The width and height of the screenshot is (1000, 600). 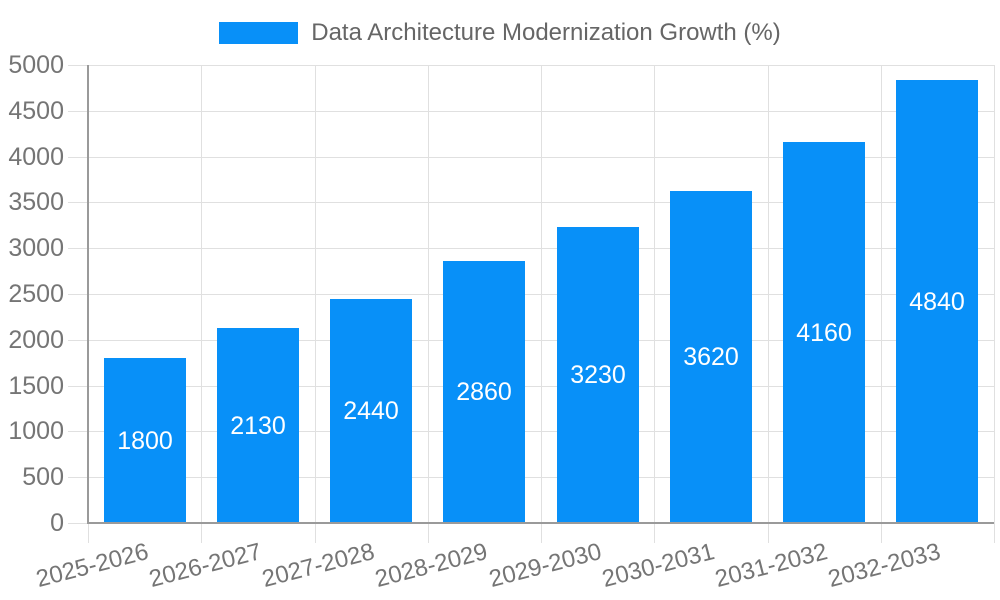 I want to click on x-axis-tick-label: 2030-2031, so click(x=658, y=565).